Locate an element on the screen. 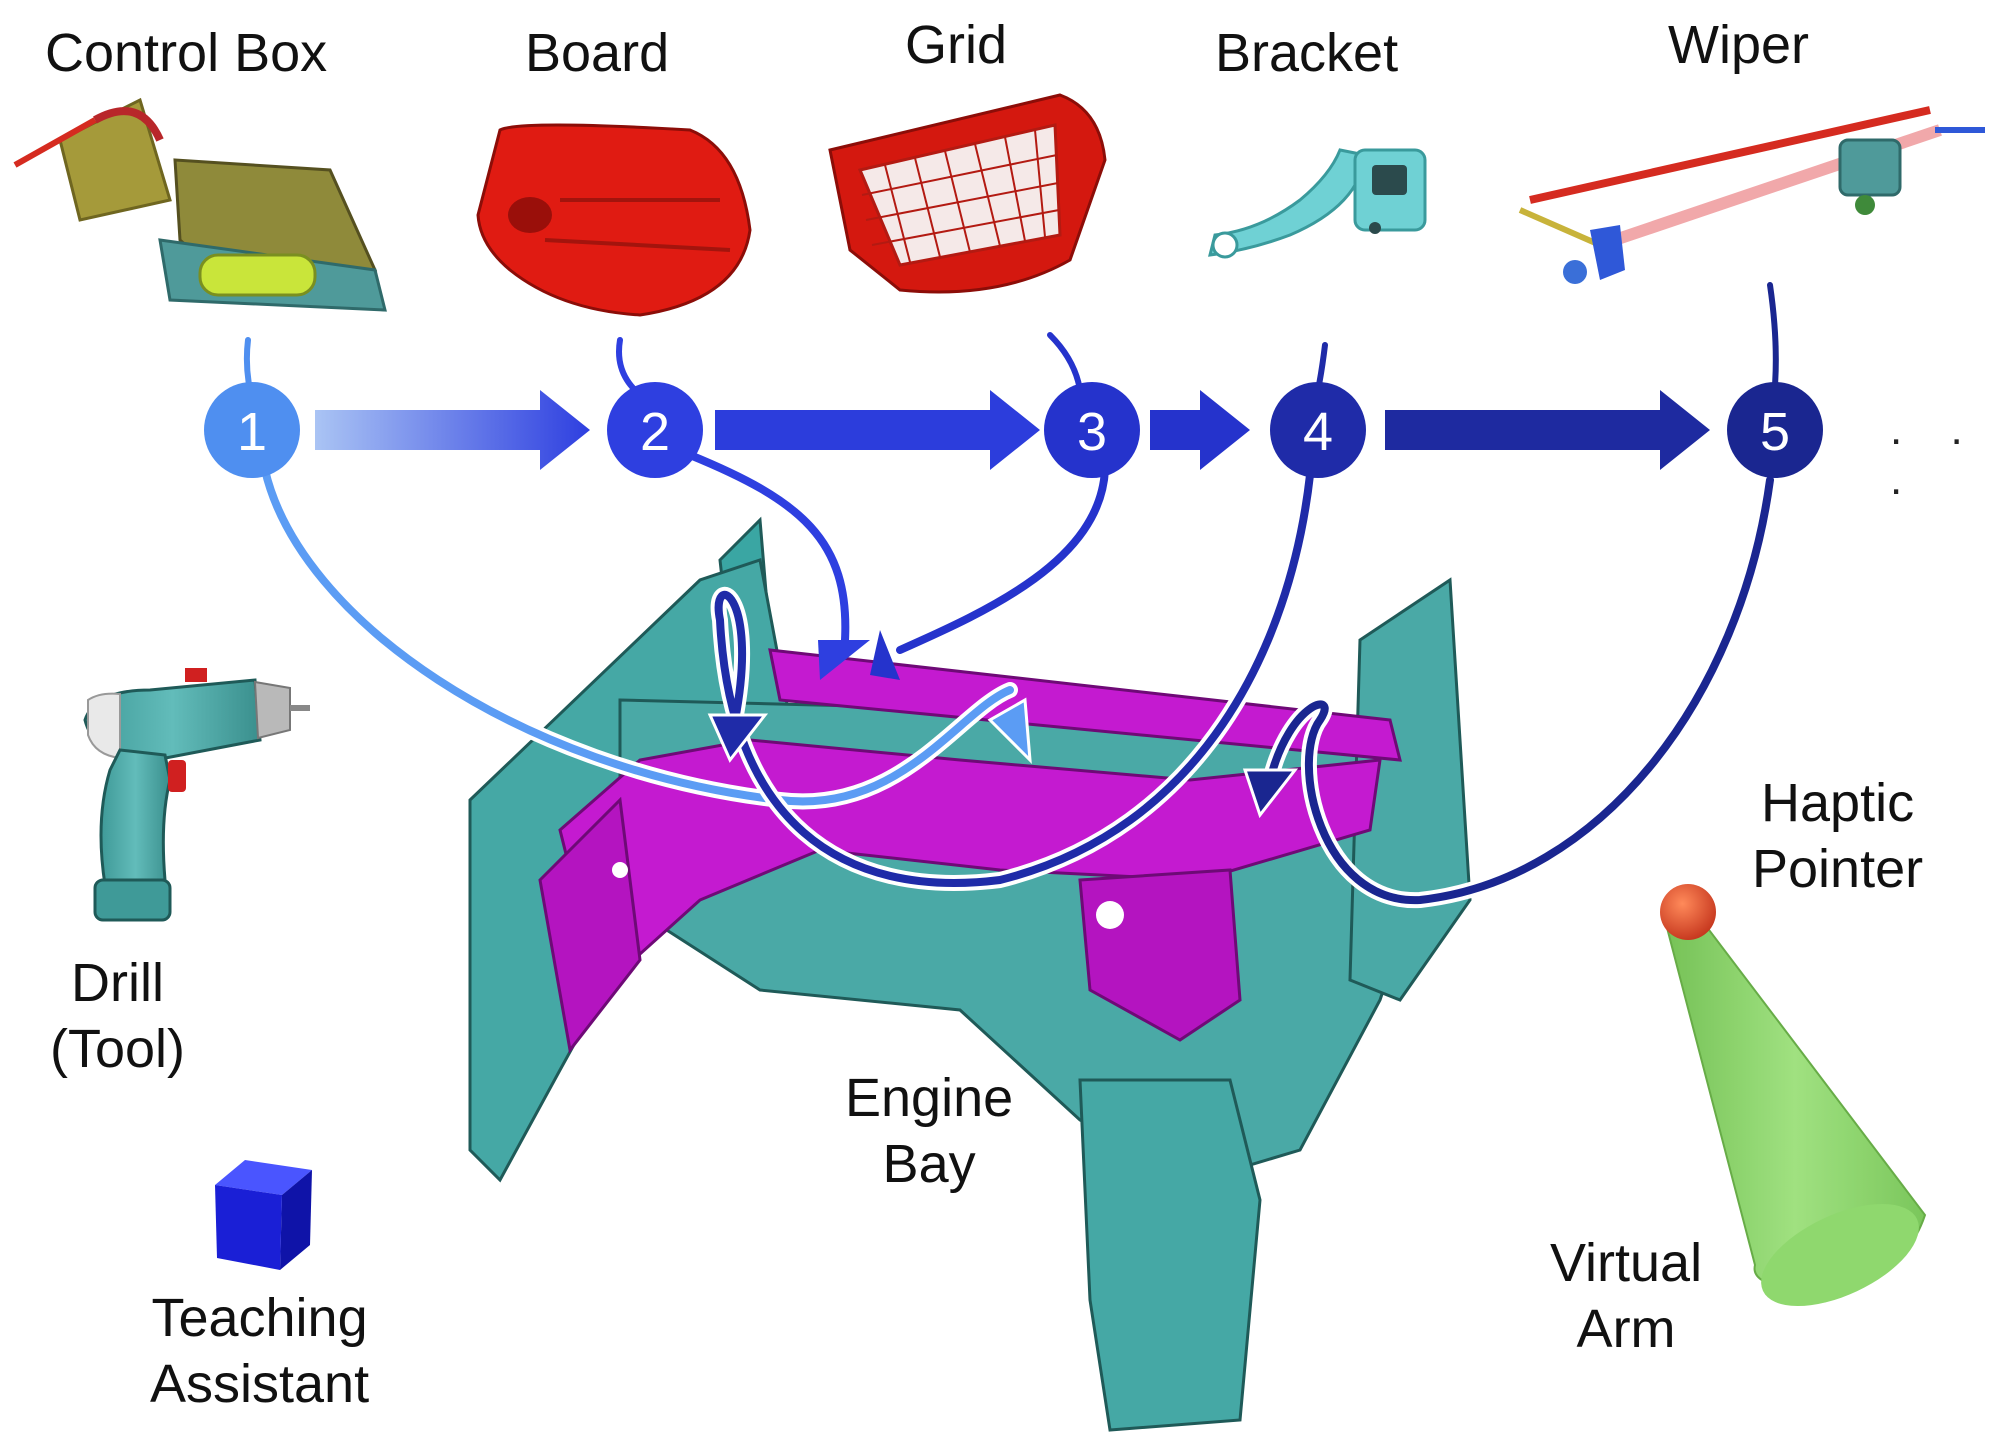  path-board-head is located at coordinates (844, 660).